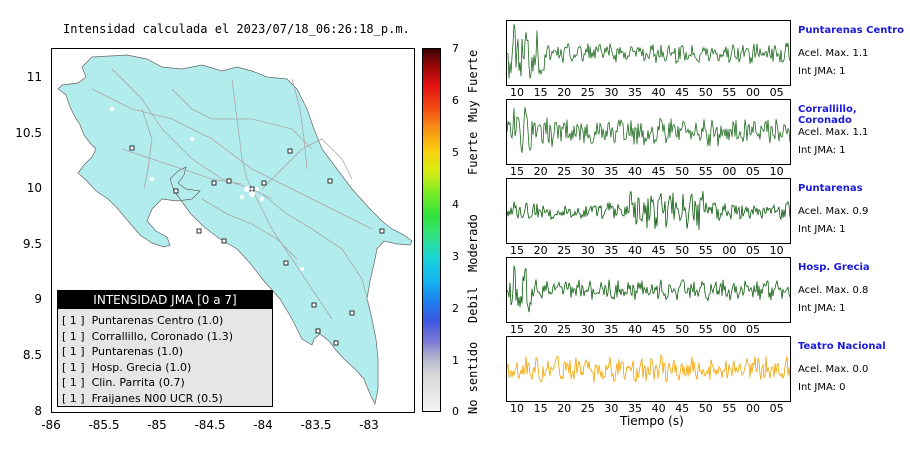  Describe the element at coordinates (263, 425) in the screenshot. I see `map-xtick: -84` at that location.